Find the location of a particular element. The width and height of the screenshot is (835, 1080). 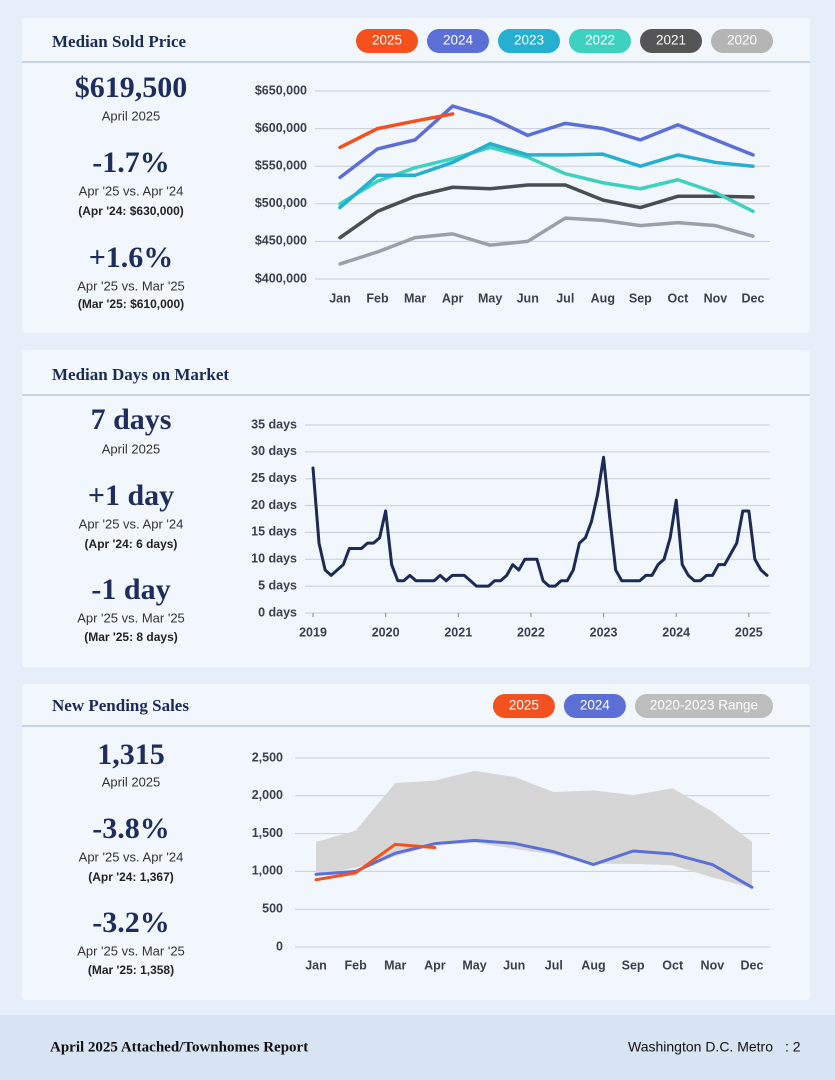

y-tick-label: 20 days is located at coordinates (274, 505).